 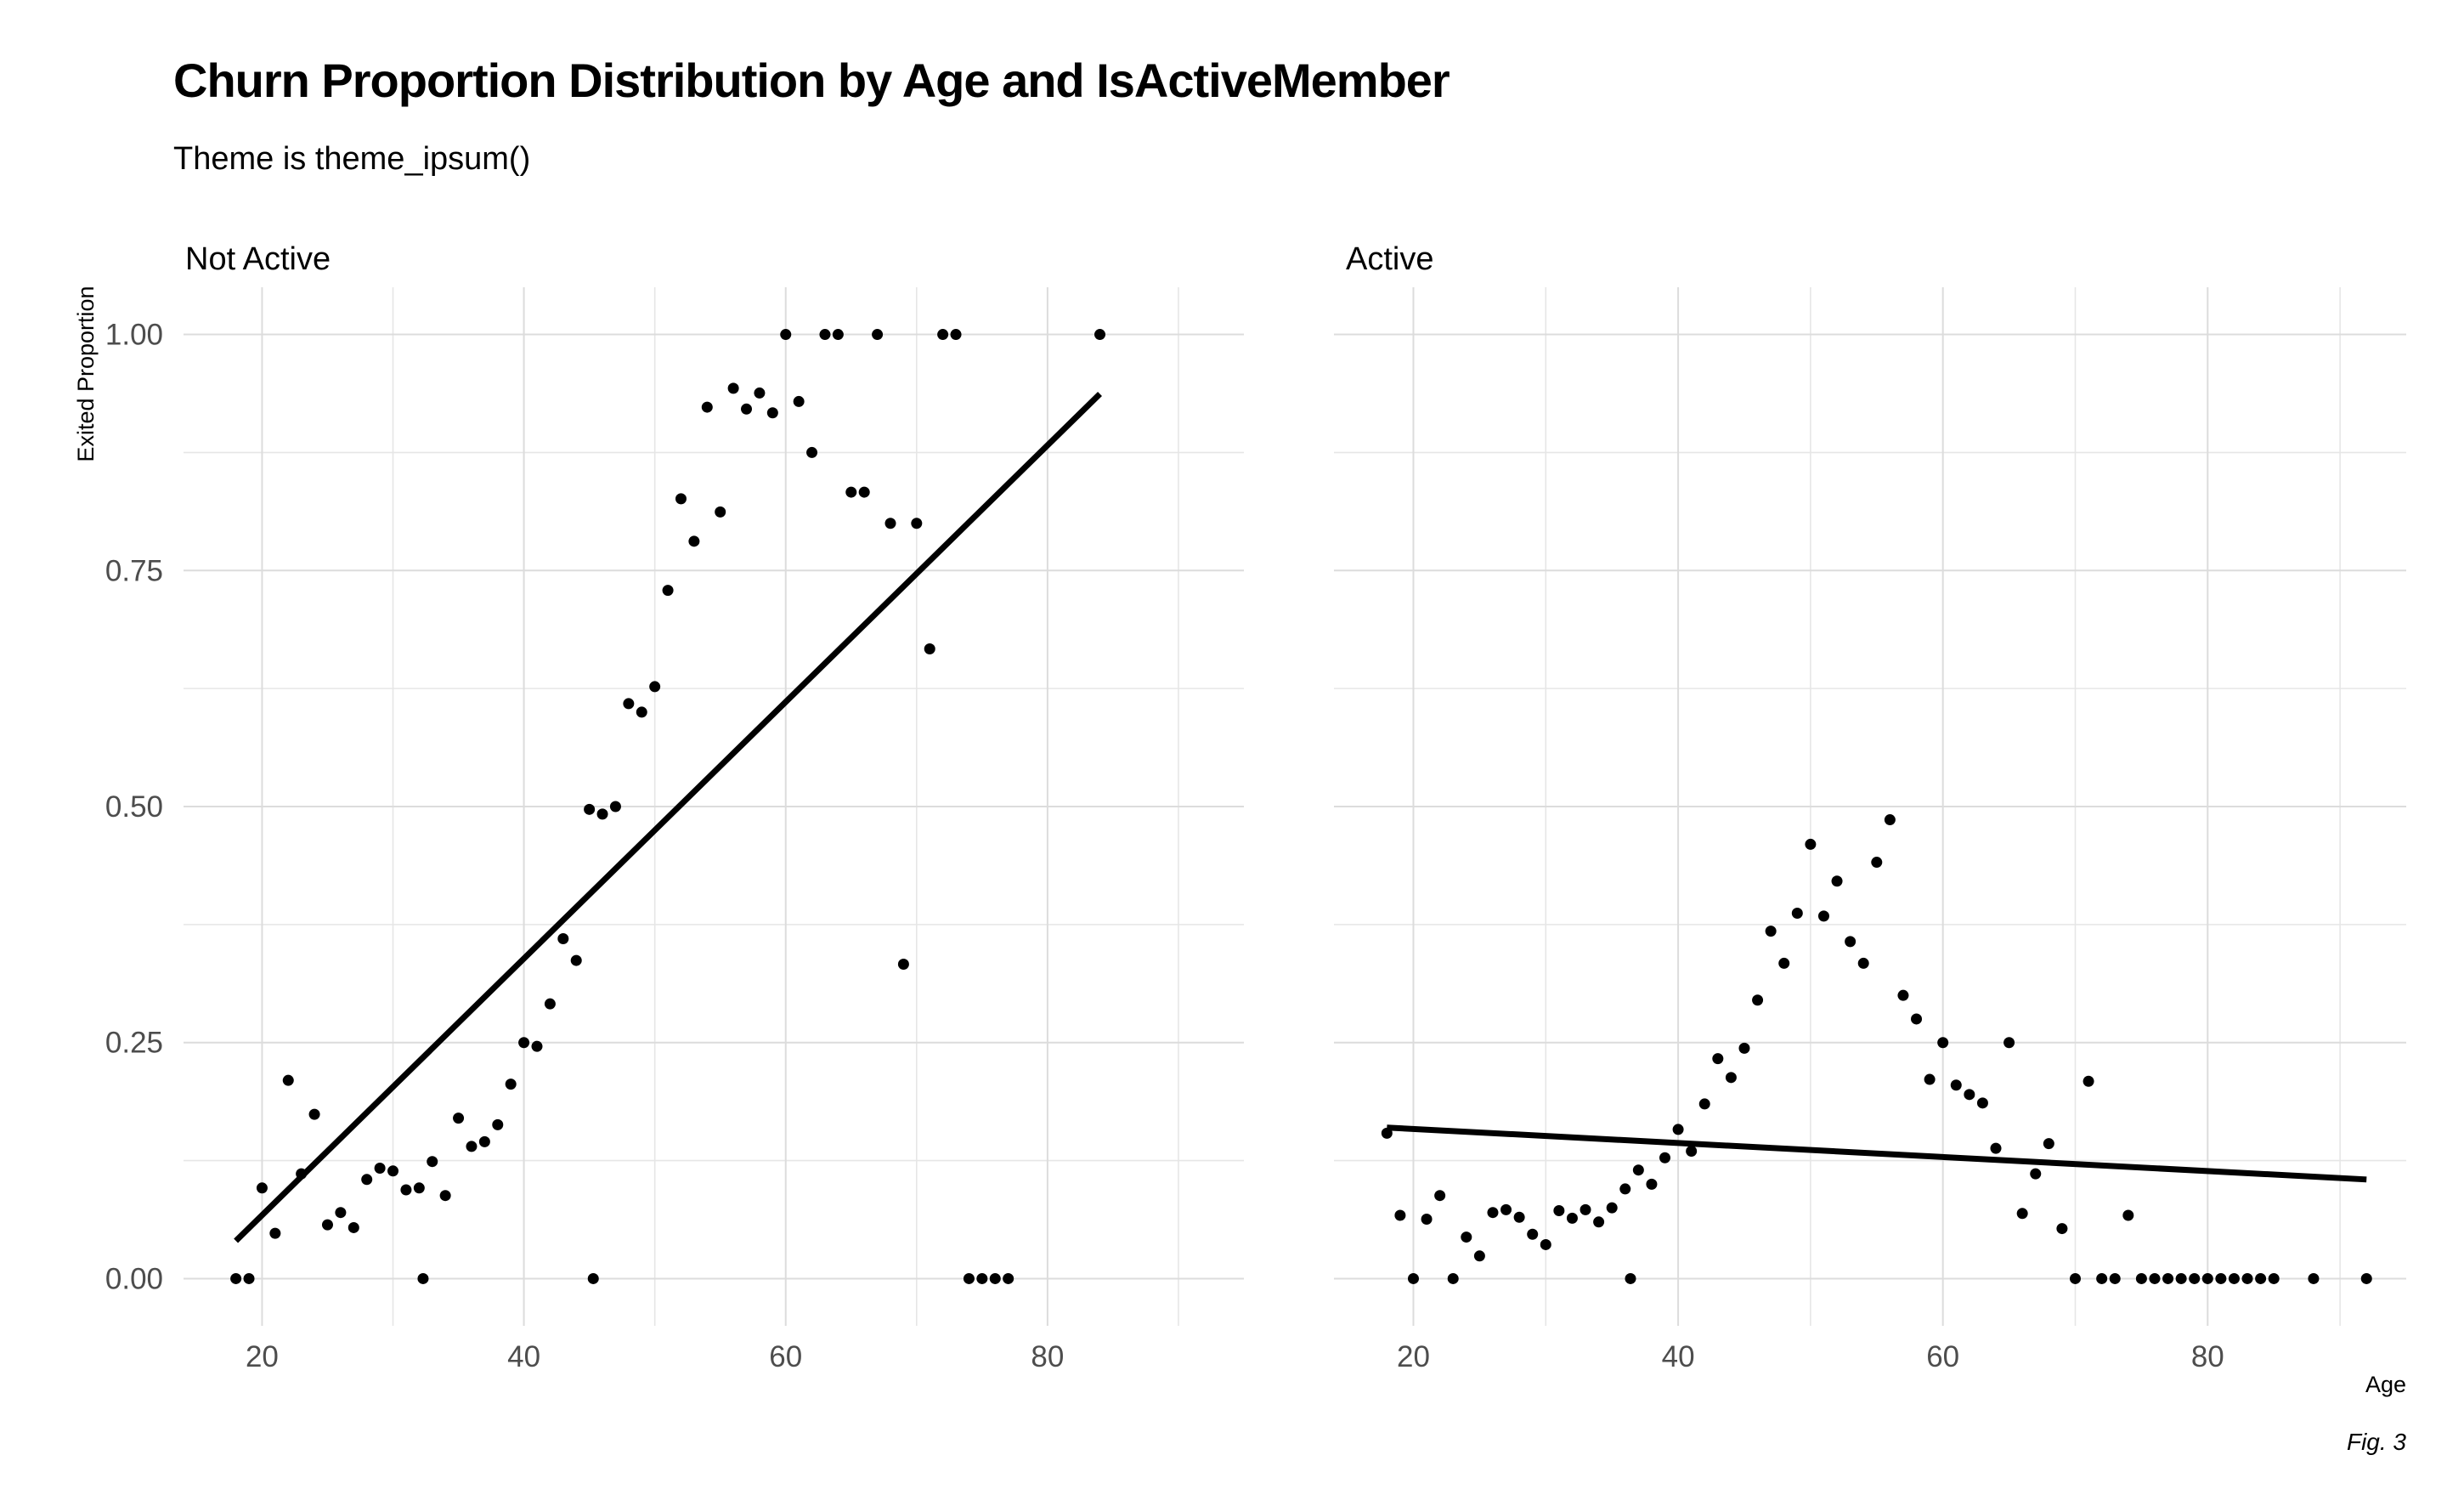 What do you see at coordinates (134, 1043) in the screenshot?
I see `y-tick-label: 0.25` at bounding box center [134, 1043].